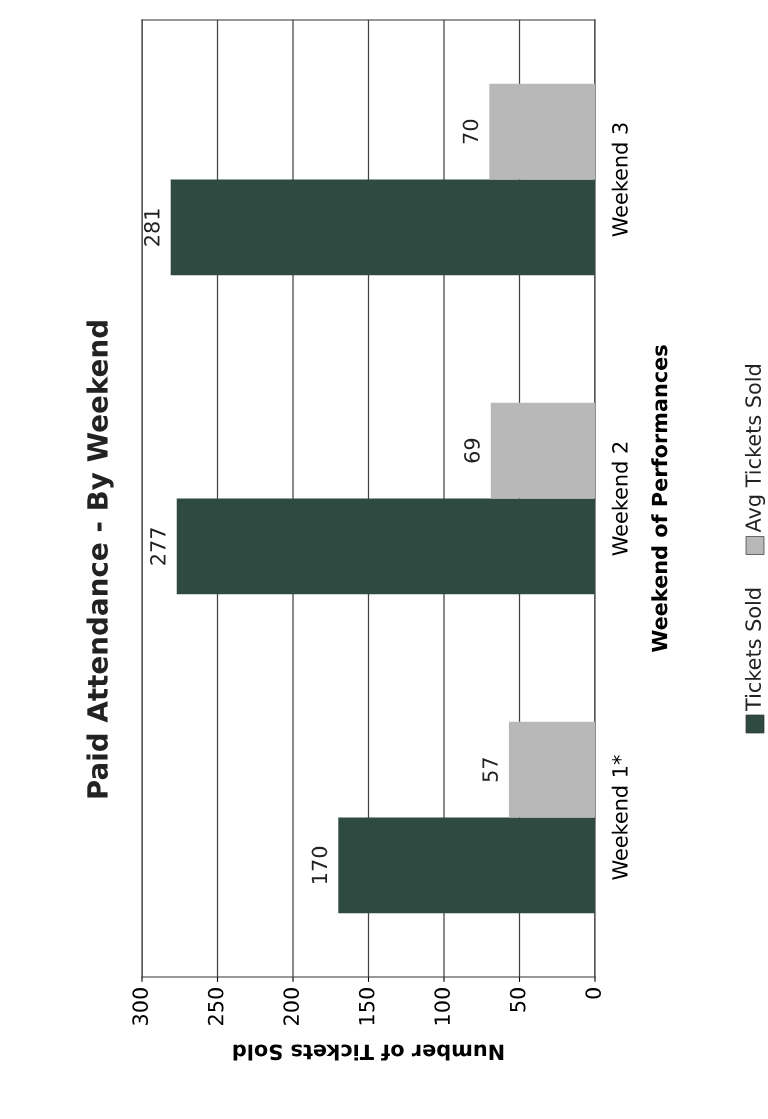 The width and height of the screenshot is (768, 1119). What do you see at coordinates (100, 559) in the screenshot?
I see `text: Paid Attendance - By Weekend` at bounding box center [100, 559].